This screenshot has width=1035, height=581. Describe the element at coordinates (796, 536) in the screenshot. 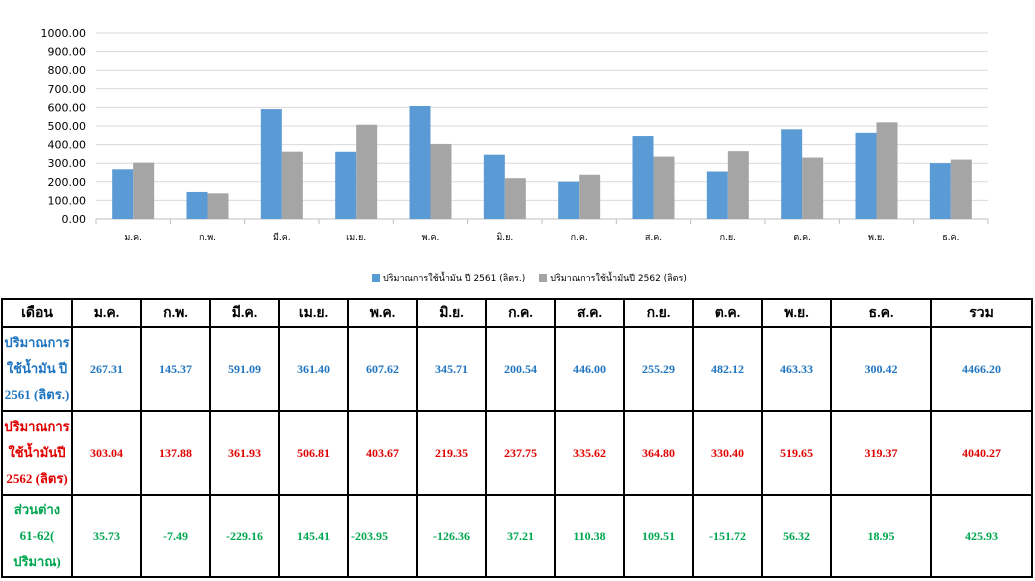

I see `table-cell: 56.32` at that location.